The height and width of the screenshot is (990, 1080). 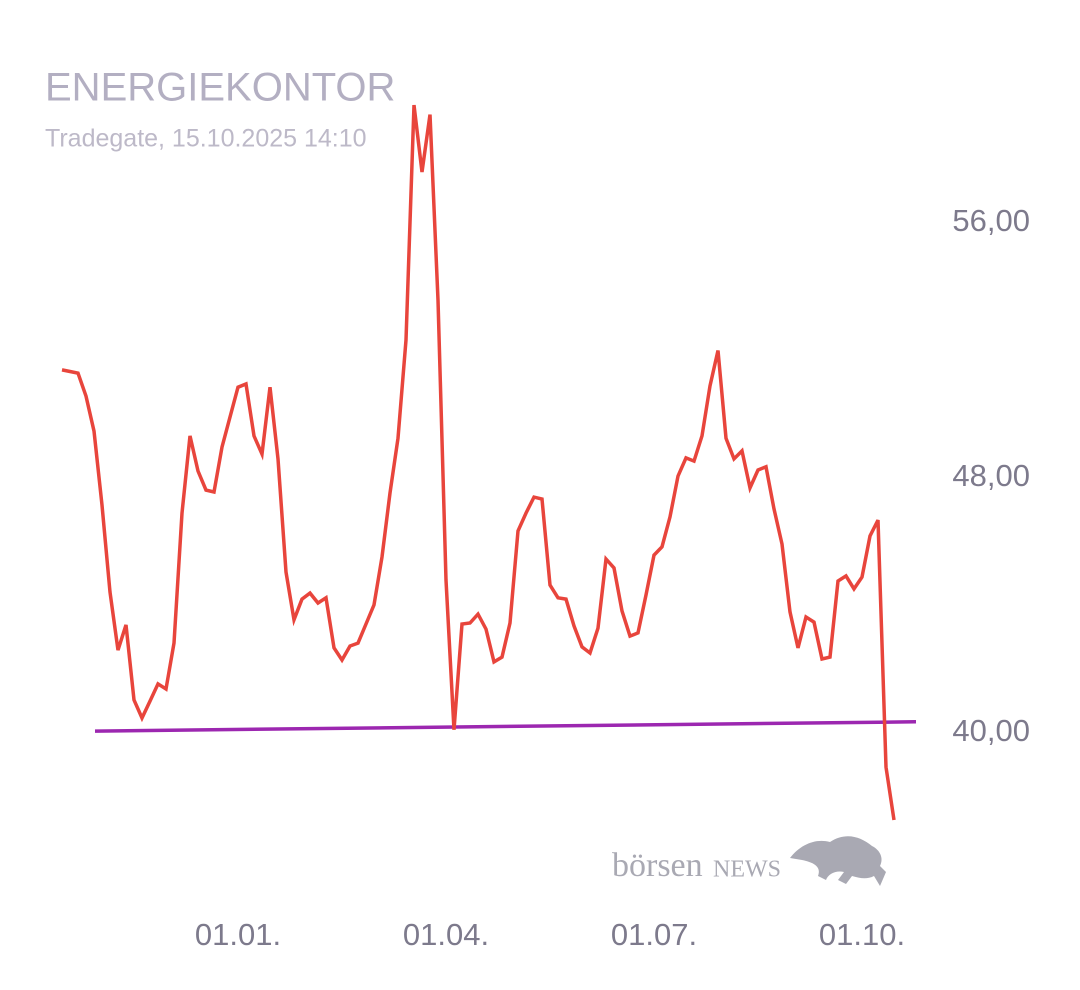 I want to click on x-tick-label: 01.04., so click(x=446, y=934).